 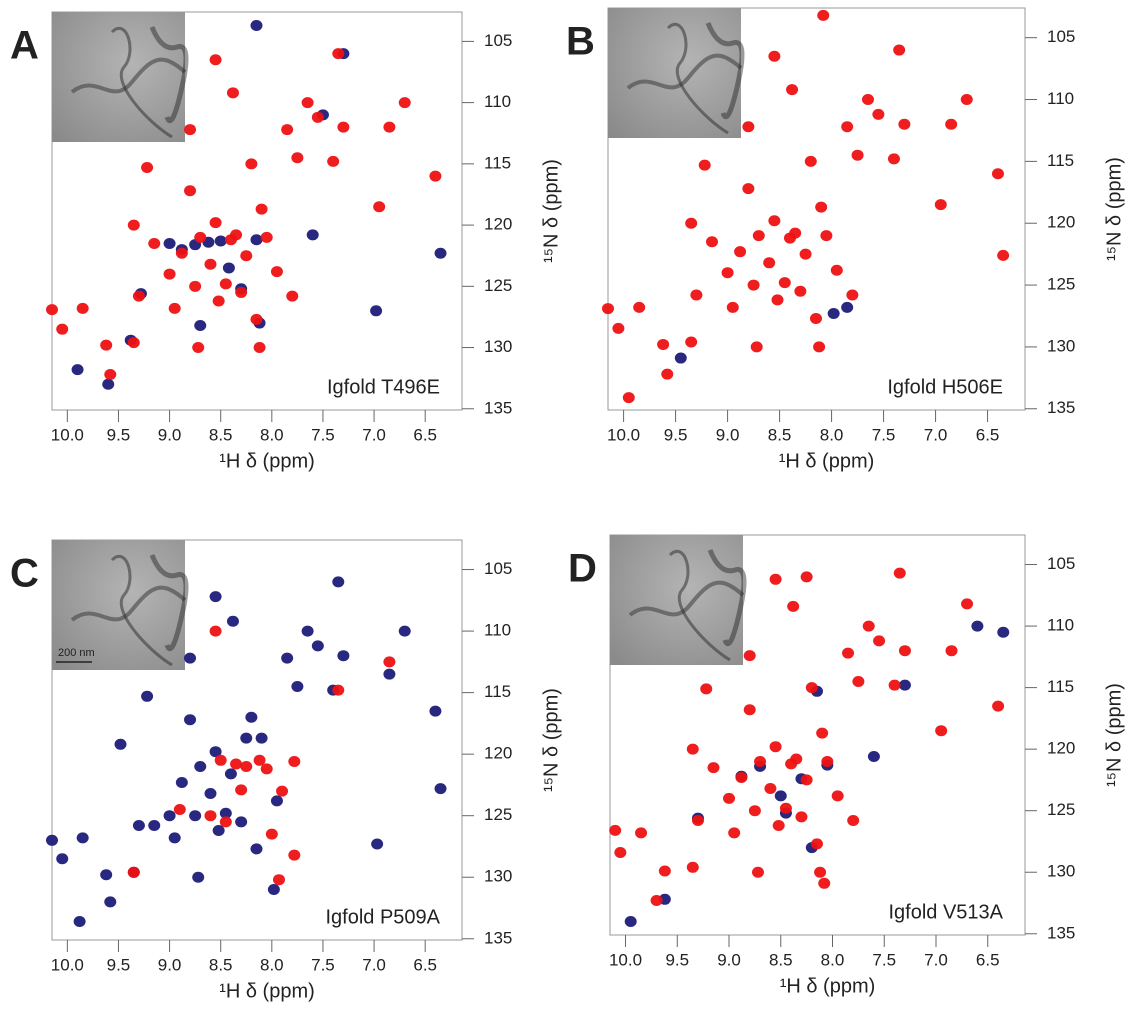 What do you see at coordinates (118, 605) in the screenshot?
I see `inset-image` at bounding box center [118, 605].